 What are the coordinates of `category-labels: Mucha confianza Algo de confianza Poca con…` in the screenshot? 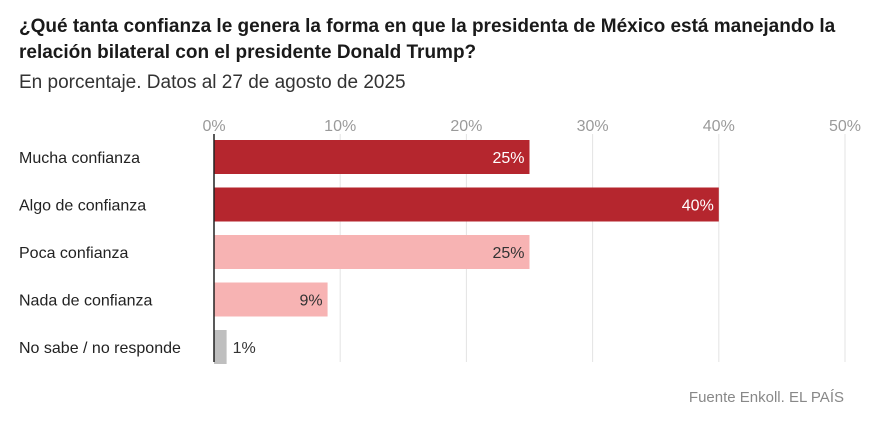 It's located at (100, 253).